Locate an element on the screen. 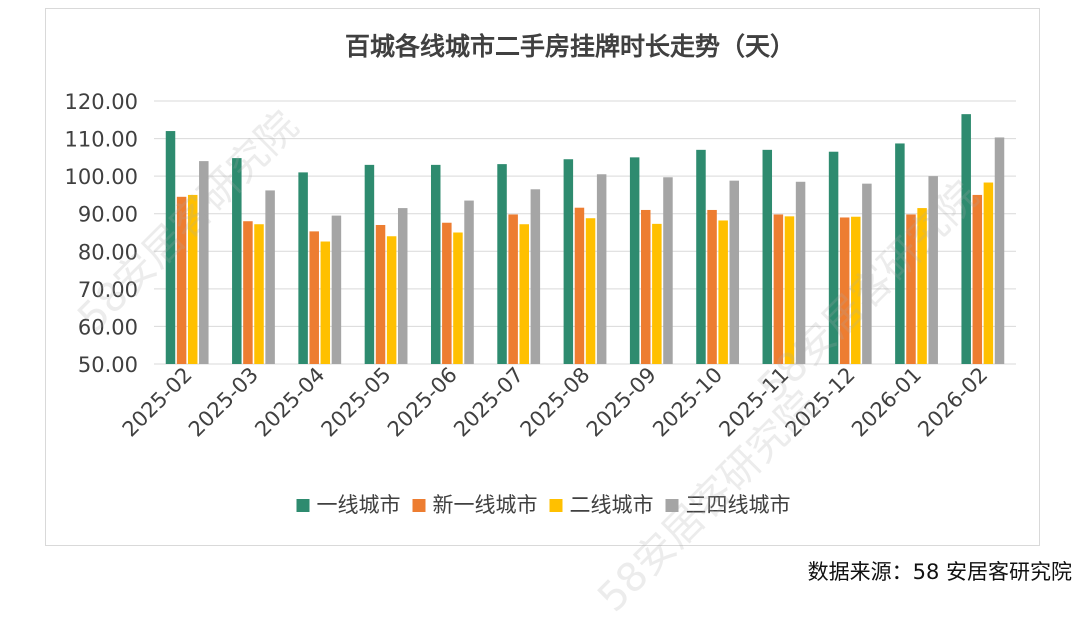 The image size is (1080, 622). chart-title: 百城各线城市二手房挂牌时长走势（天） is located at coordinates (570, 46).